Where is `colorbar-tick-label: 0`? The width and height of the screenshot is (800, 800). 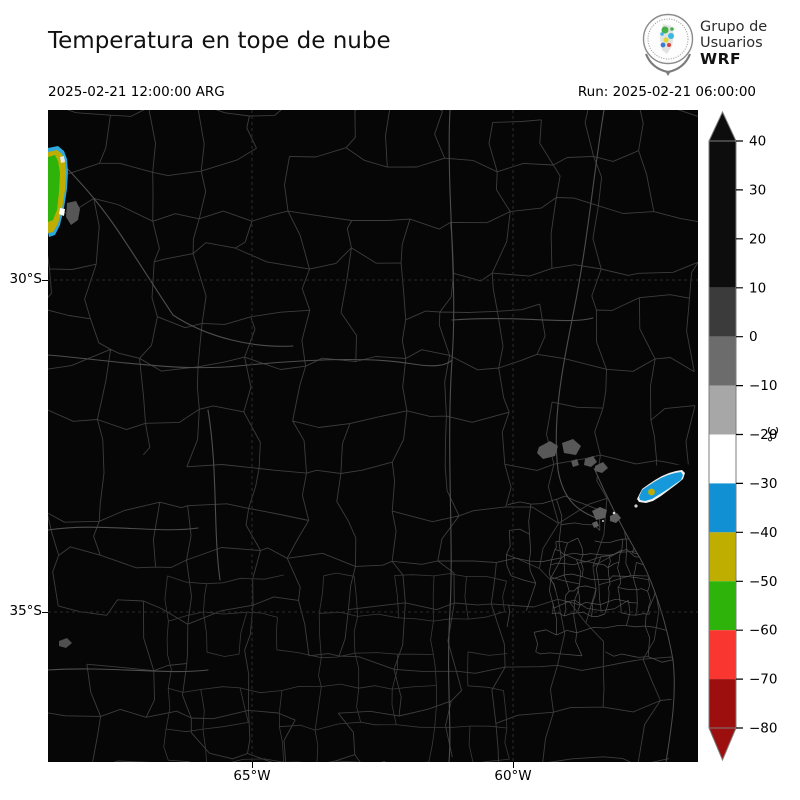 colorbar-tick-label: 0 is located at coordinates (753, 337).